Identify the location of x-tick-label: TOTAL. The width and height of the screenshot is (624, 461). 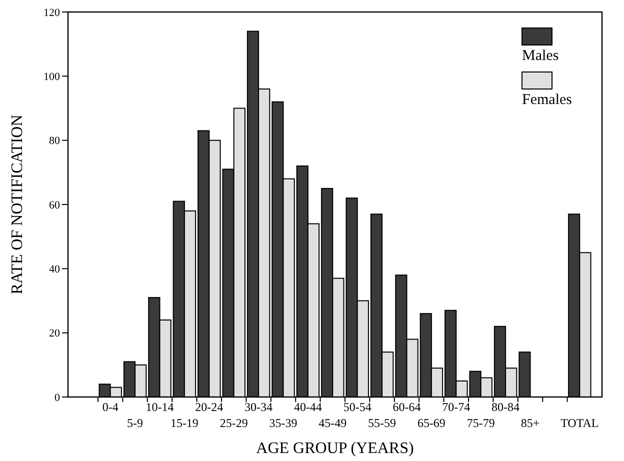
(579, 423).